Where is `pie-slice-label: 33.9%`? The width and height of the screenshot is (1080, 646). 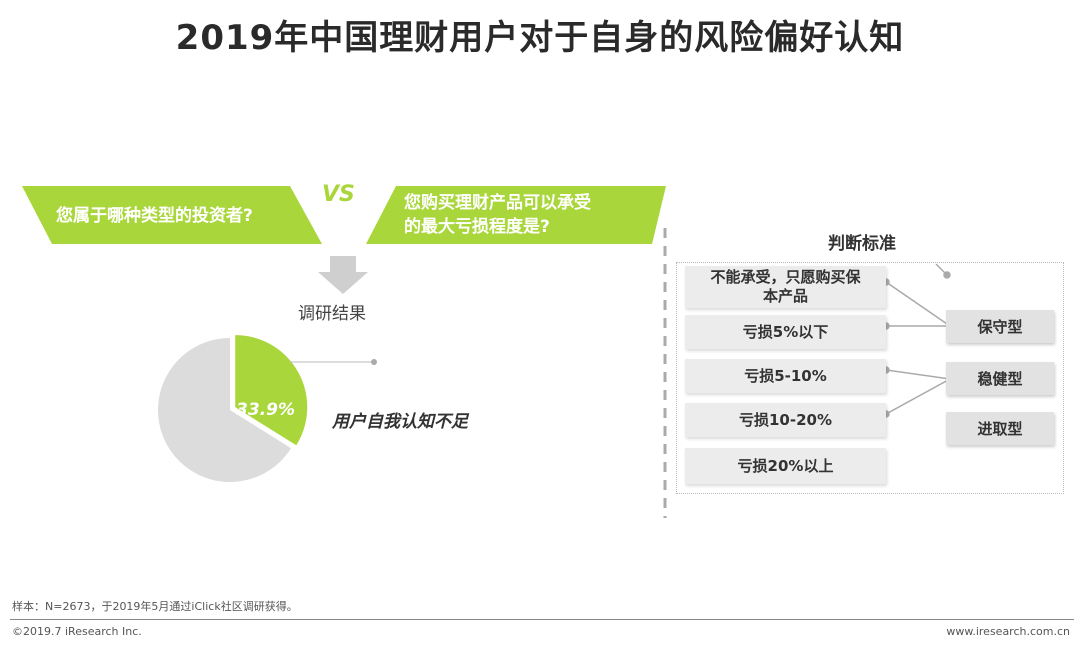 pie-slice-label: 33.9% is located at coordinates (265, 410).